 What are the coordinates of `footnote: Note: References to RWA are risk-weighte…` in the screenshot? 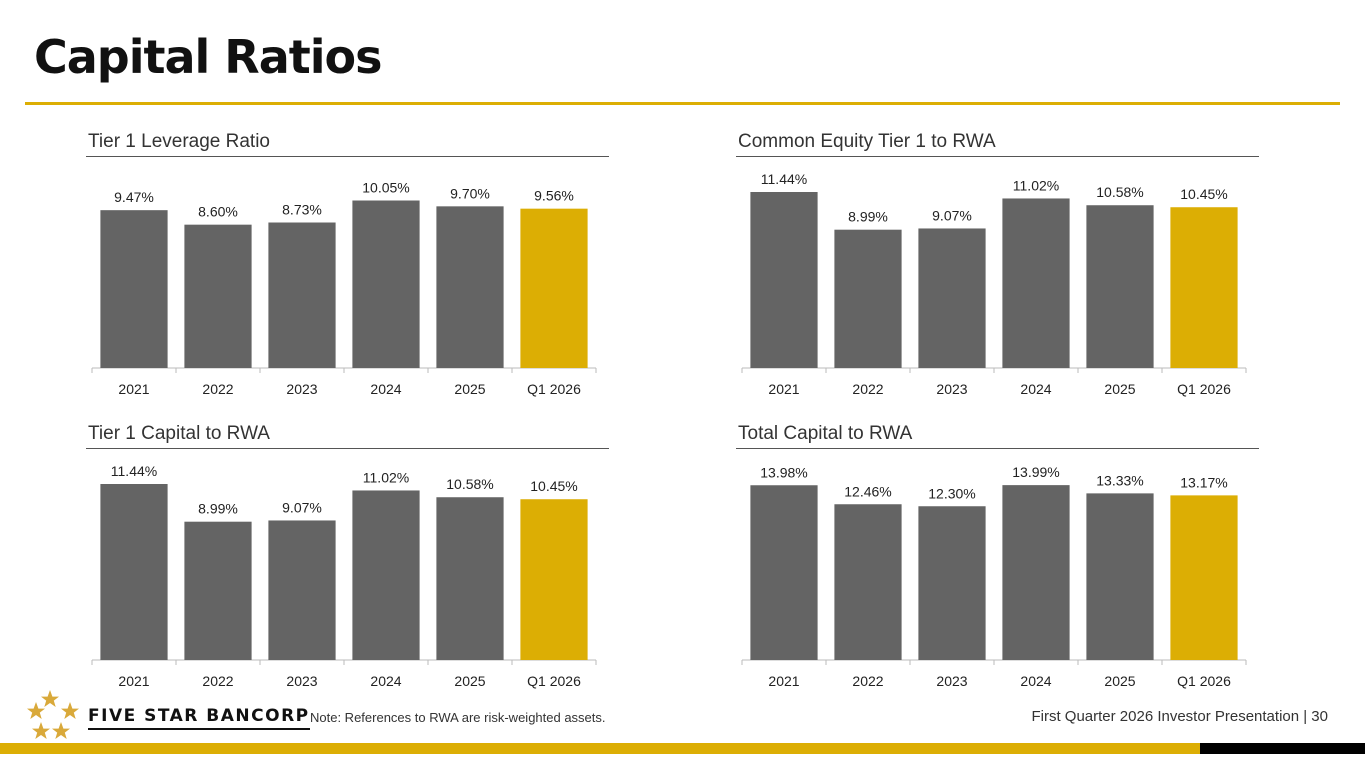 It's located at (458, 717).